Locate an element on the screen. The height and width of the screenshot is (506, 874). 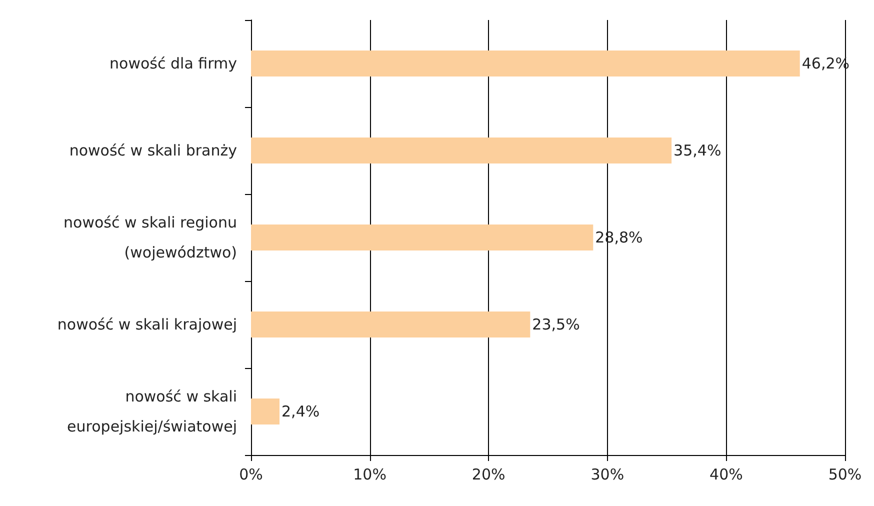
x-tick-label: 10% is located at coordinates (369, 475).